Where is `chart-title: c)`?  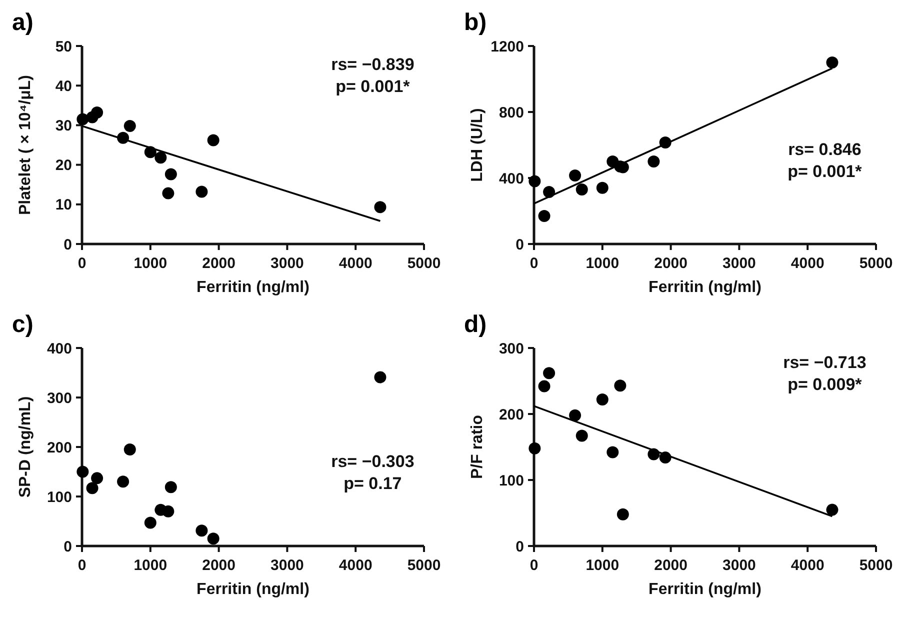
chart-title: c) is located at coordinates (23, 324).